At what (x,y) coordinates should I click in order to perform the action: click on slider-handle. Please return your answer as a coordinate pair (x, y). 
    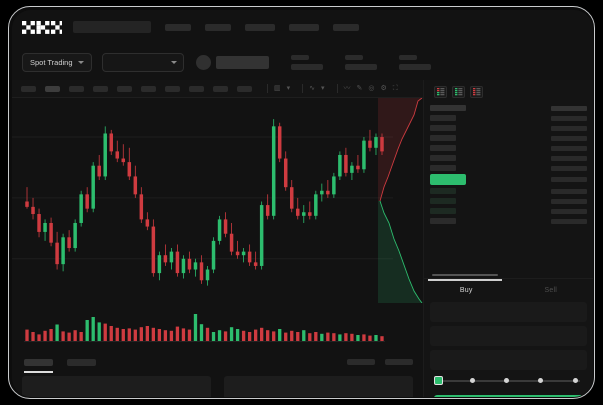
    Looking at the image, I should click on (438, 380).